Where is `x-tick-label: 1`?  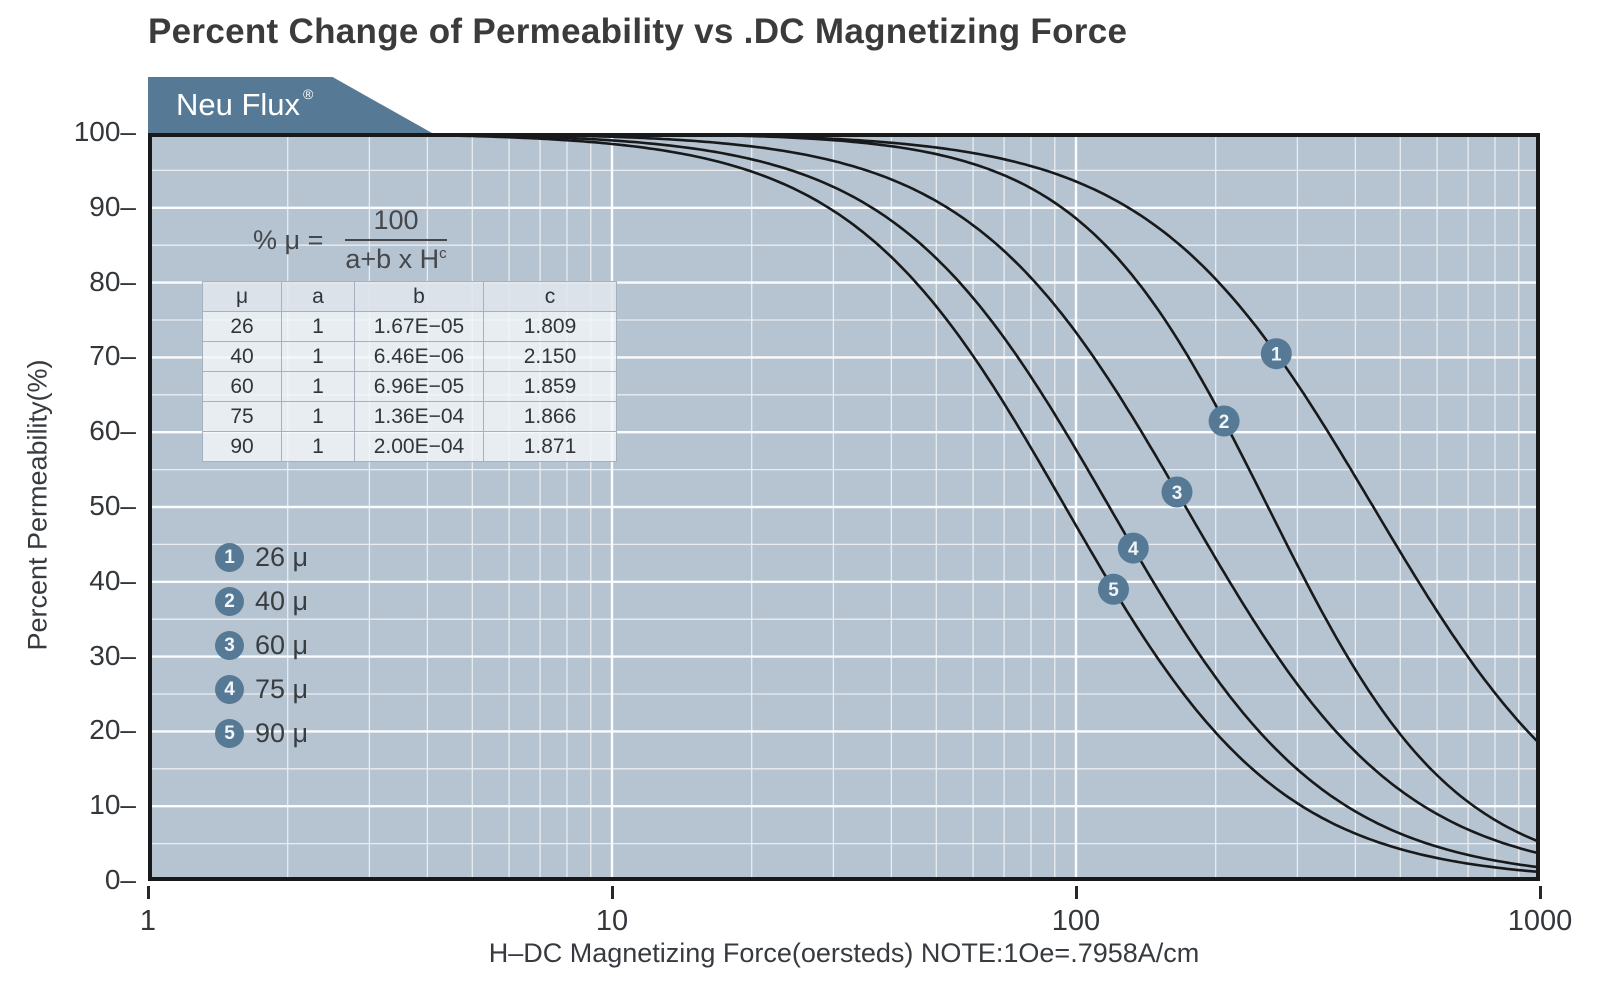 x-tick-label: 1 is located at coordinates (148, 921).